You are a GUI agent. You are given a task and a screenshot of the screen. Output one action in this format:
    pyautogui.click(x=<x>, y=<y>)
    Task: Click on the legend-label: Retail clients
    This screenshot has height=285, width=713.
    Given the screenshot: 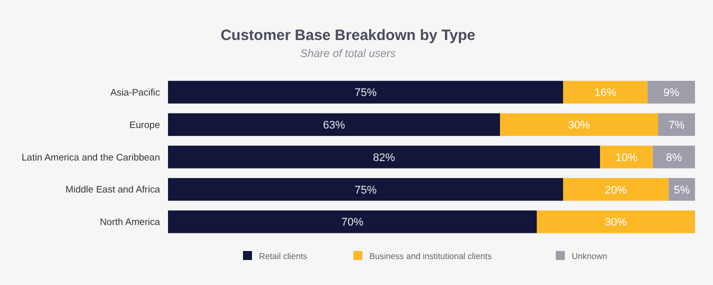 What is the action you would take?
    pyautogui.click(x=283, y=255)
    